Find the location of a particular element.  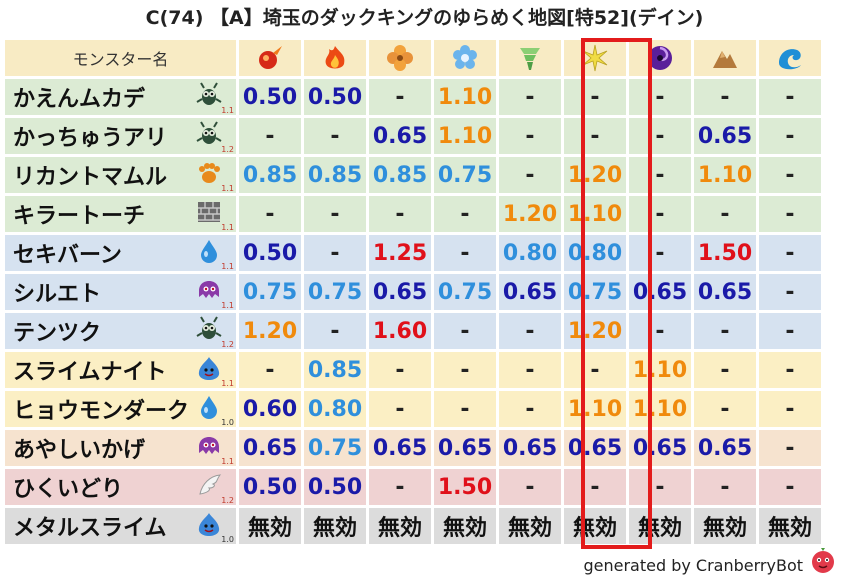

resistance-value-wind: 0.65 is located at coordinates (530, 448).